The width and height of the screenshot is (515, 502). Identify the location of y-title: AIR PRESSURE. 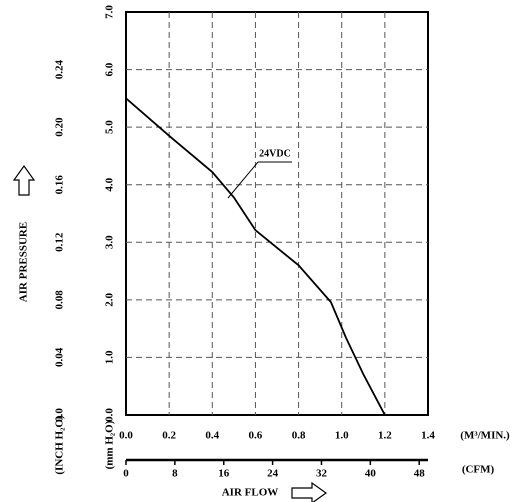
(24, 262).